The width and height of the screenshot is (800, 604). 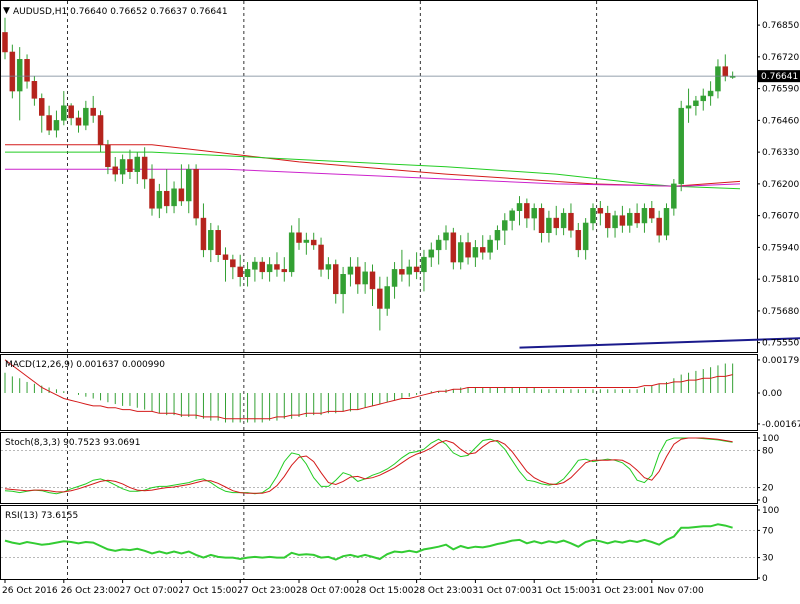 I want to click on price-axis-label: 0.76590, so click(x=780, y=90).